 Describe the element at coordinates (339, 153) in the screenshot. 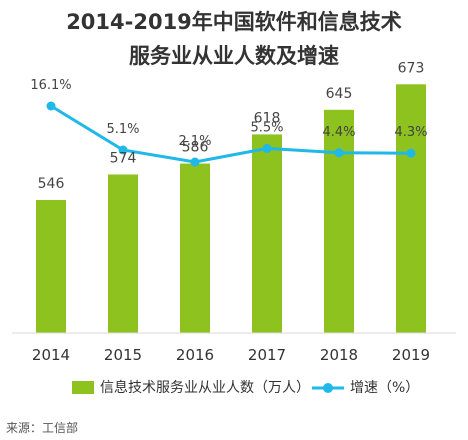

I see `growth-point-2018` at that location.